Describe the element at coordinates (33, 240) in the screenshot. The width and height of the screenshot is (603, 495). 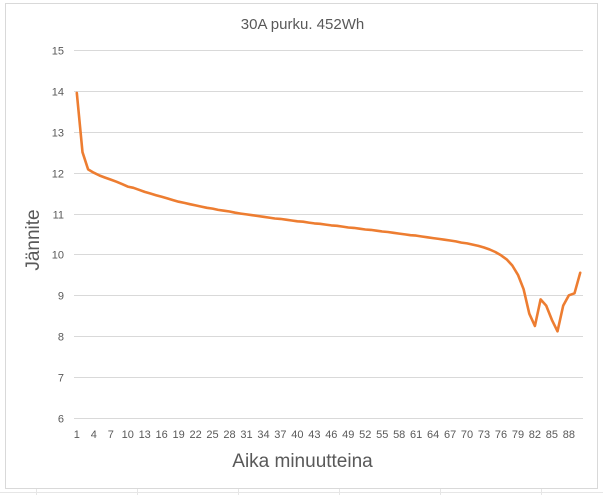
I see `y-axis-title: Jännite` at that location.